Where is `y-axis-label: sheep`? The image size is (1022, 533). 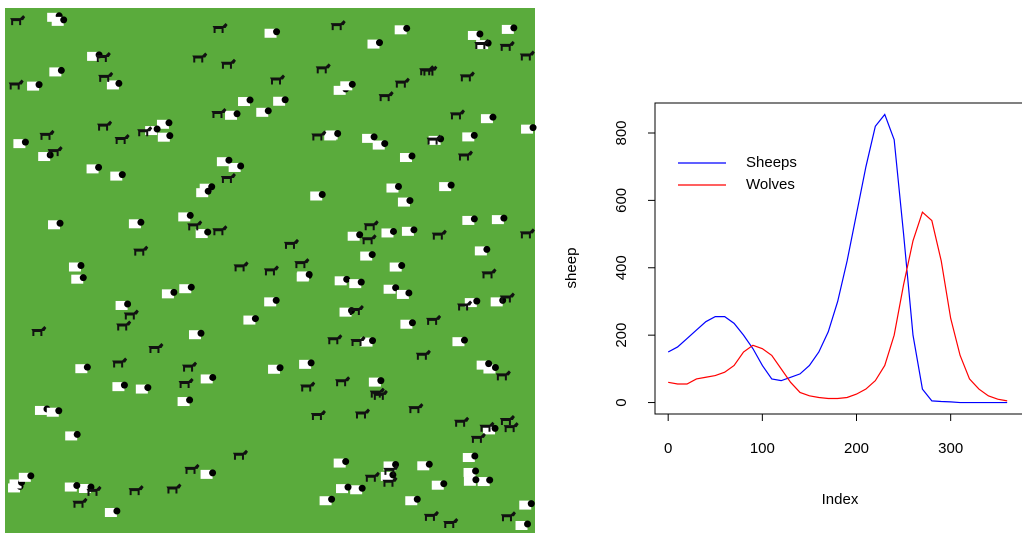 y-axis-label: sheep is located at coordinates (571, 268).